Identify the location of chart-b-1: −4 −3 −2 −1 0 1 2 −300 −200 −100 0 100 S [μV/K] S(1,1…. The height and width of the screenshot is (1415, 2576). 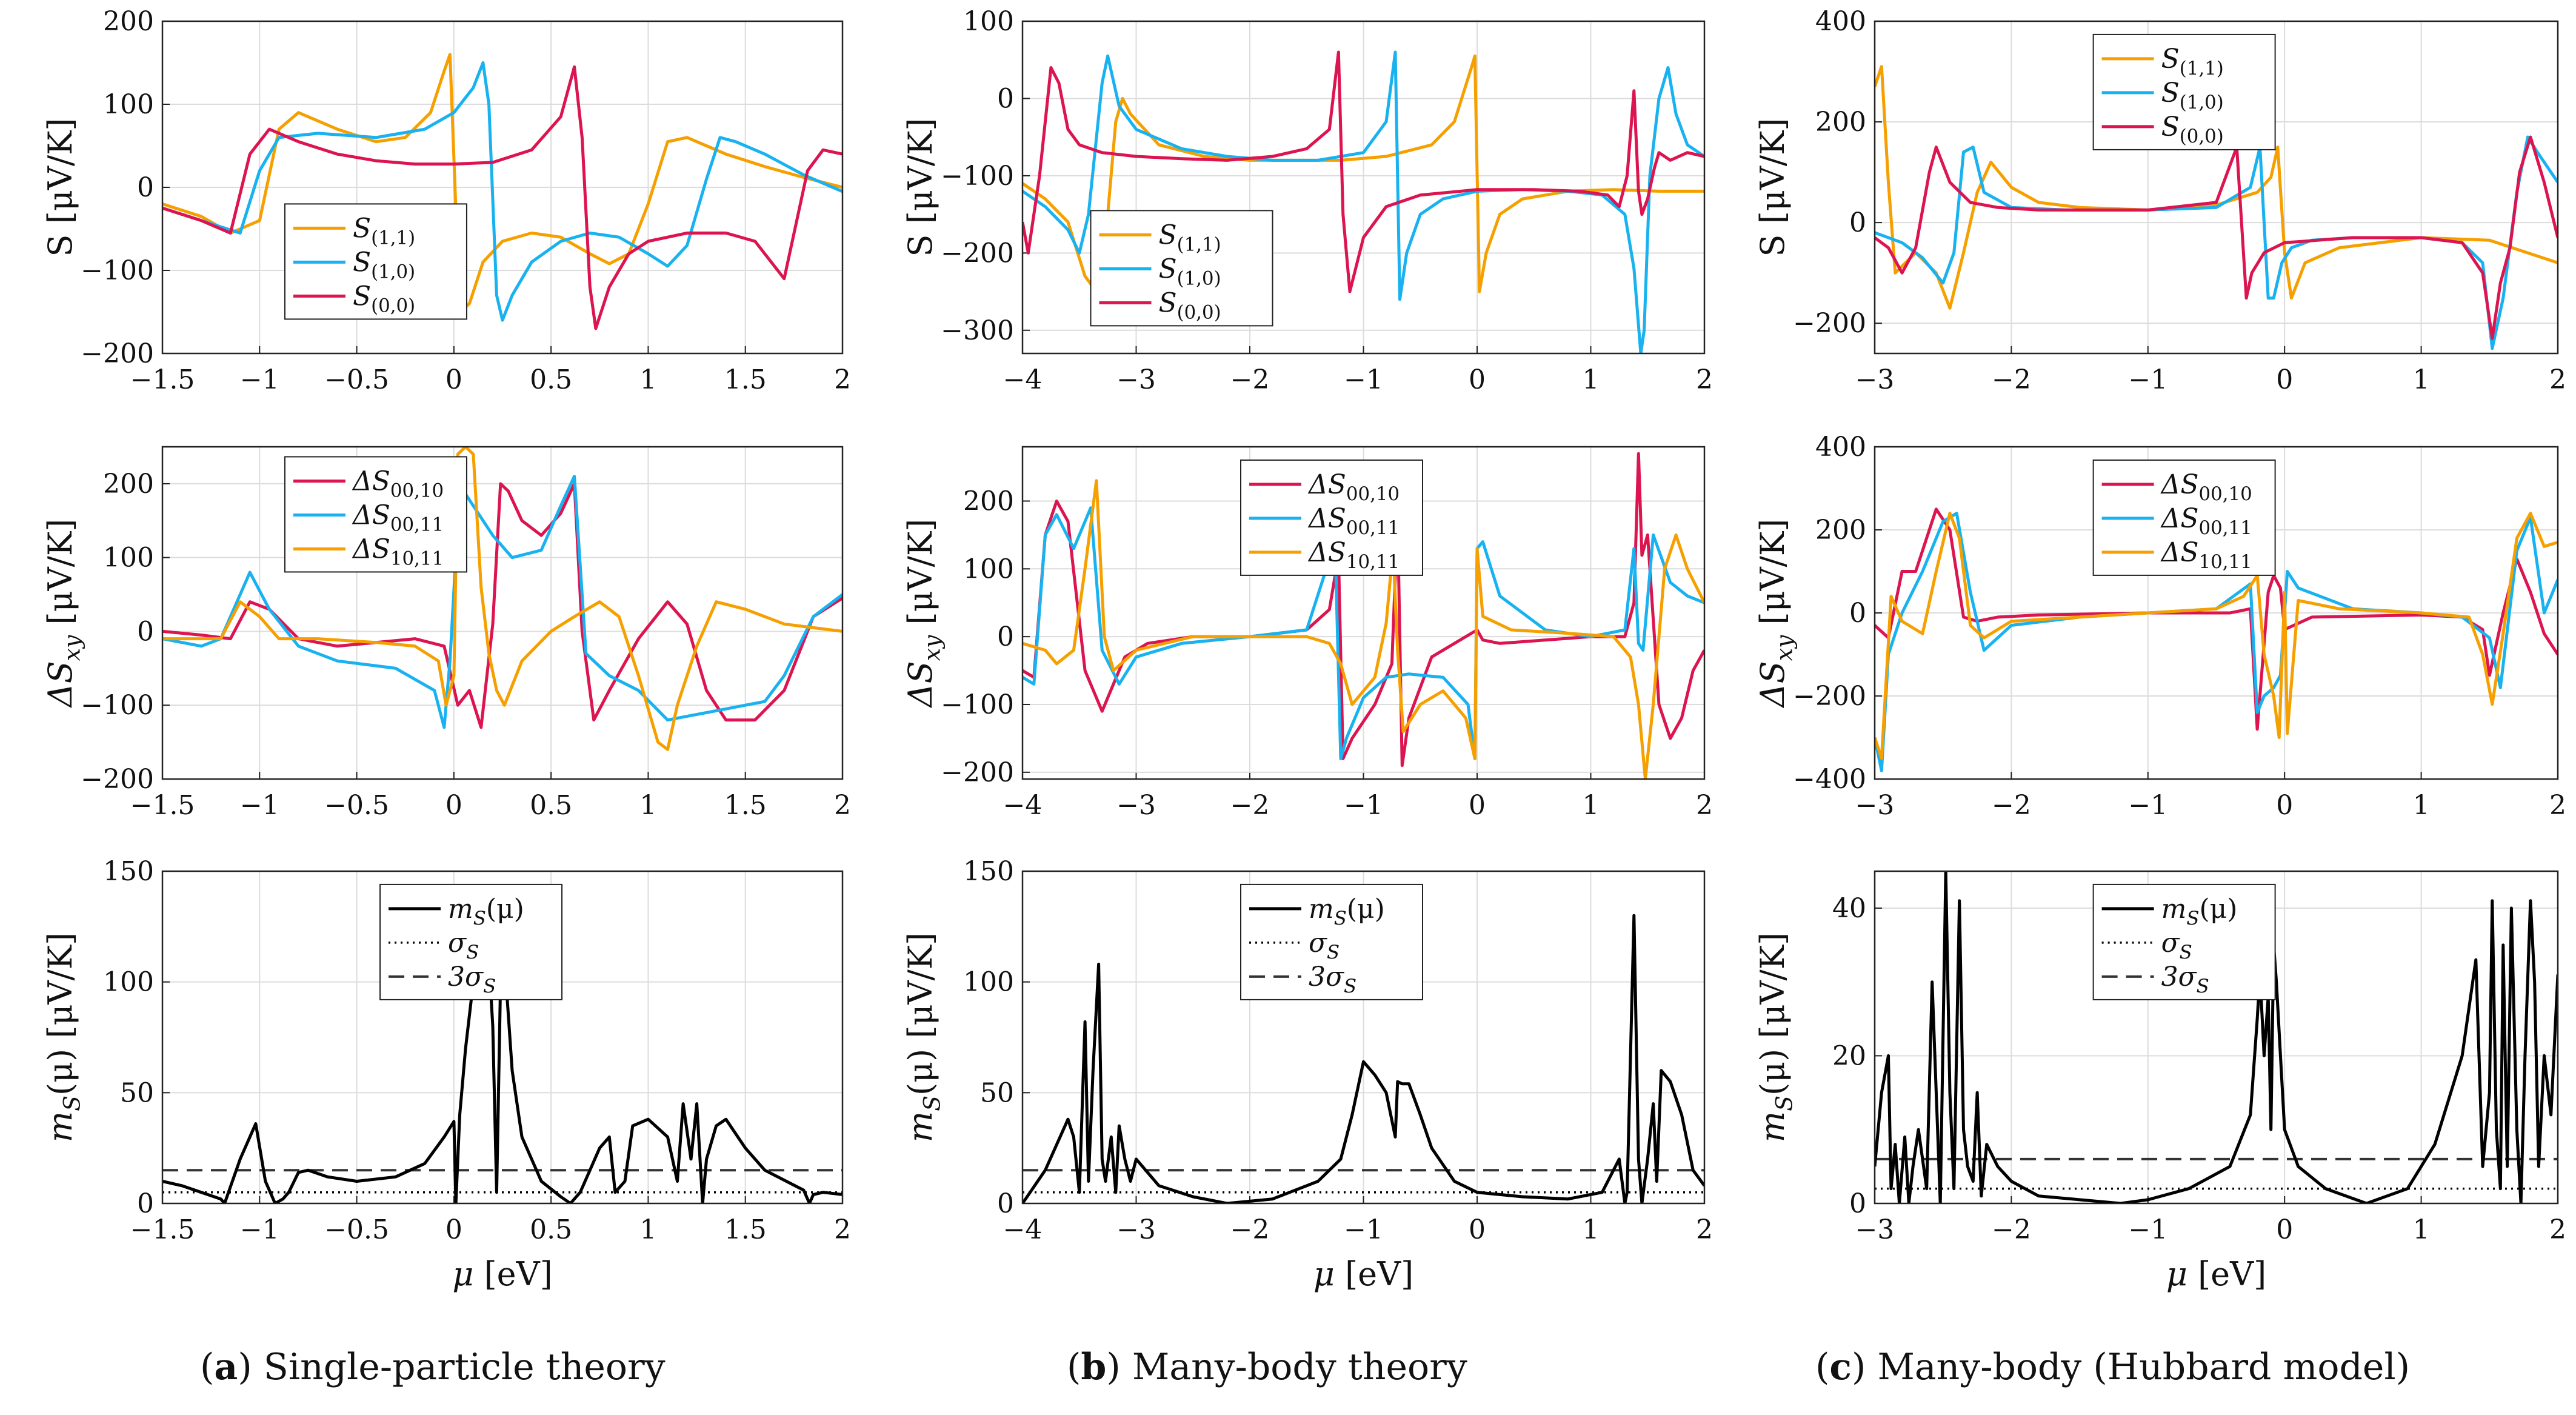
(1307, 200).